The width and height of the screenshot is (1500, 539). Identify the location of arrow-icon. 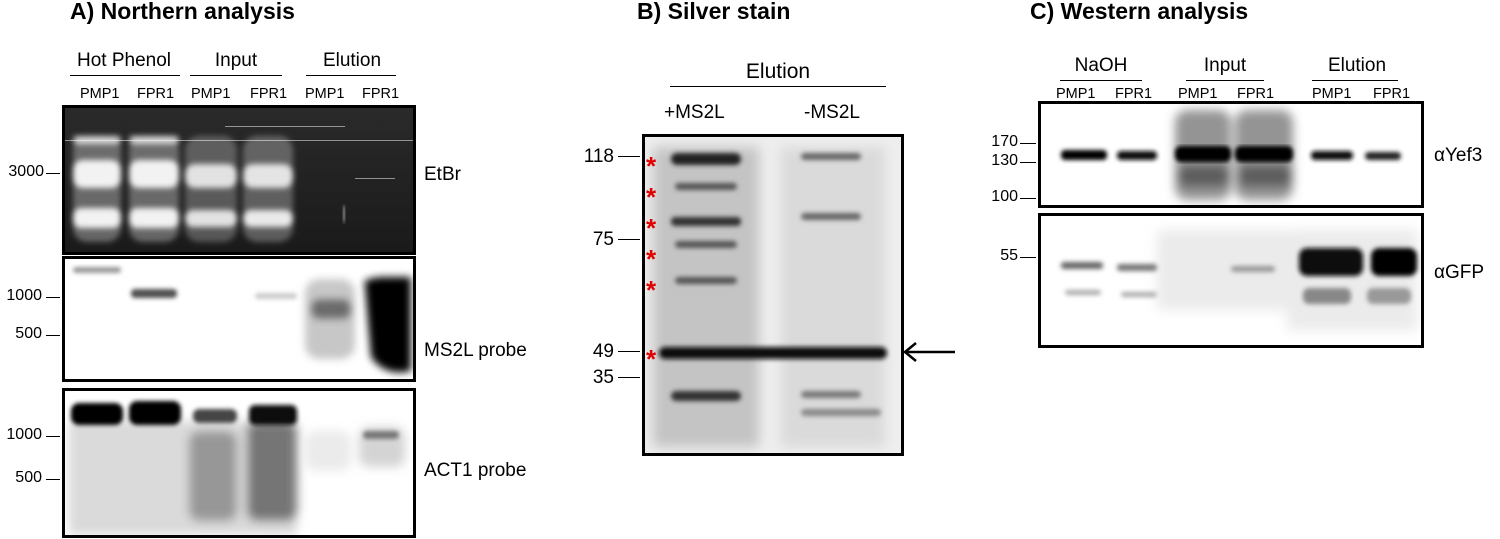
(929, 352).